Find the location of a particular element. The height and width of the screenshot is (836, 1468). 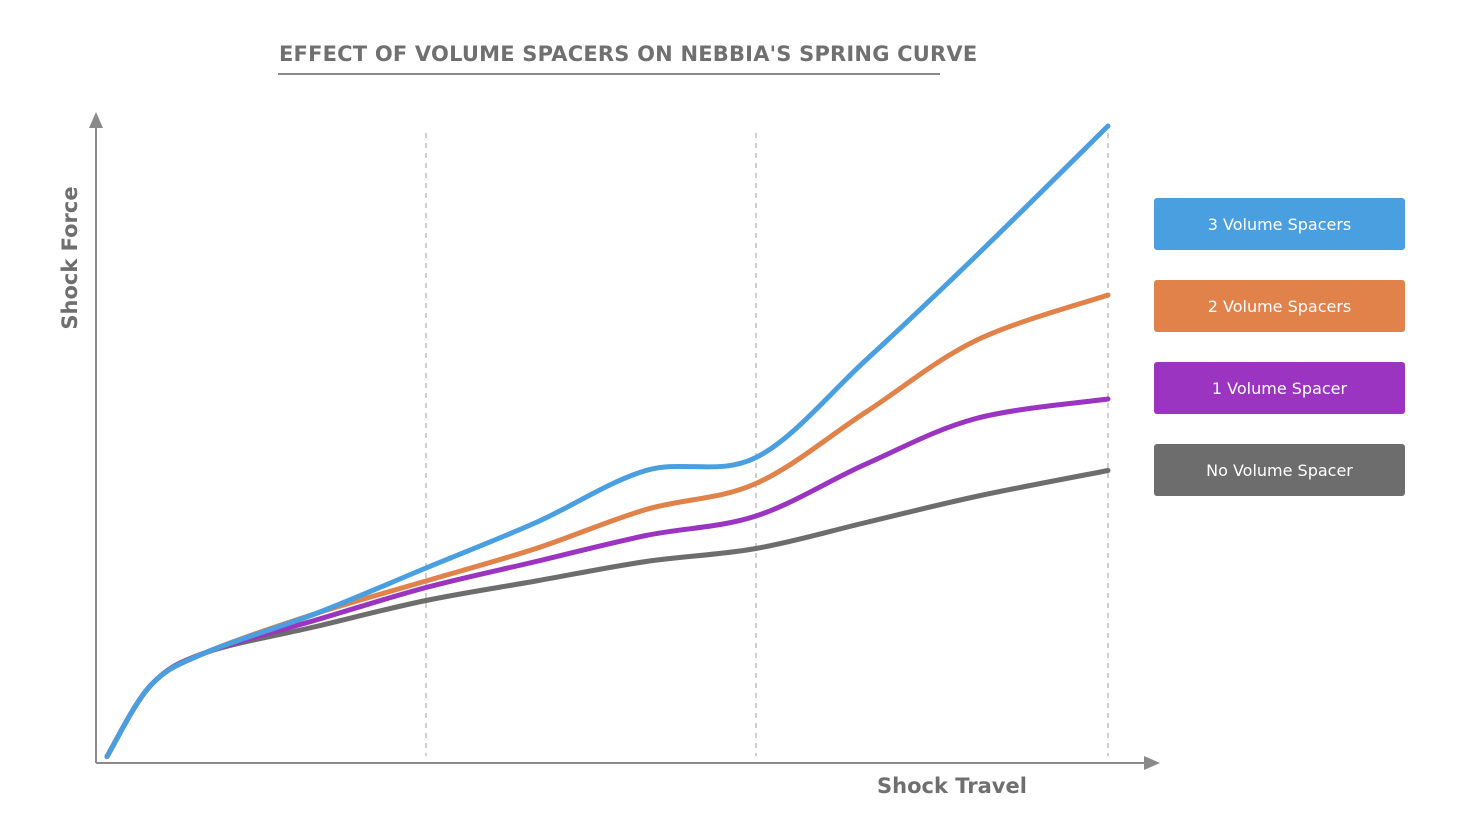

legend-item-no-volume-spacer: No Volume Spacer is located at coordinates (1279, 470).